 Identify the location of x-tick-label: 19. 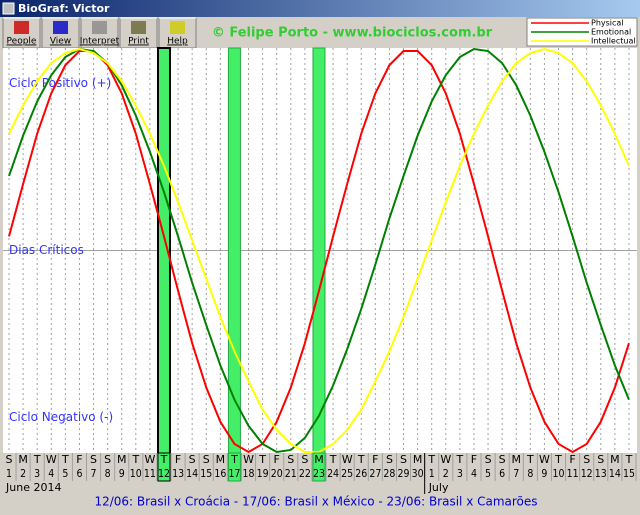
(263, 473).